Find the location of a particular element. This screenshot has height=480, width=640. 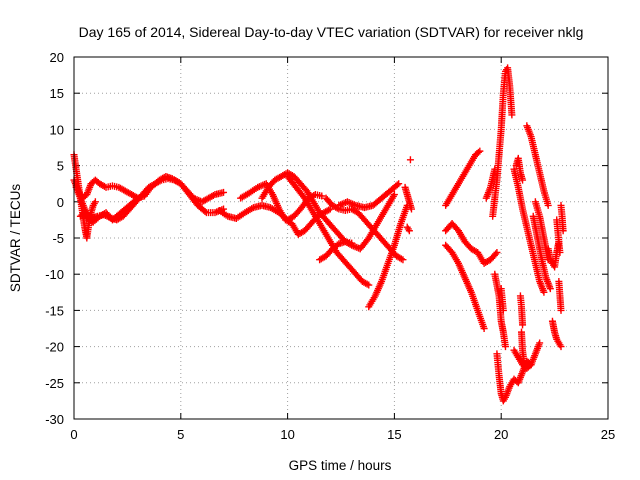

x-tick-label: 5 is located at coordinates (180, 434).